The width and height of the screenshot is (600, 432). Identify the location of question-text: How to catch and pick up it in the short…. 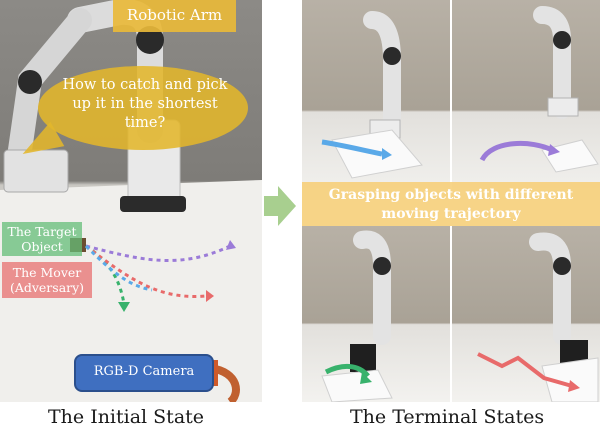
(145, 104).